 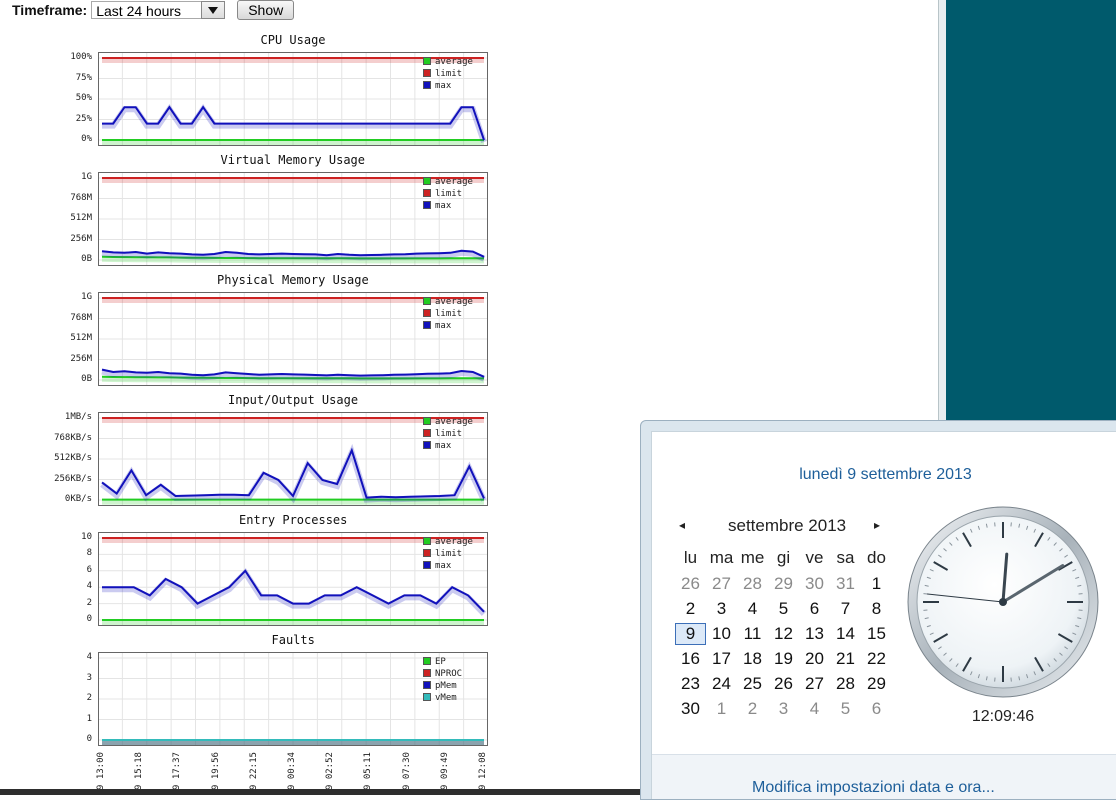 What do you see at coordinates (876, 634) in the screenshot?
I see `calendar-day: 15` at bounding box center [876, 634].